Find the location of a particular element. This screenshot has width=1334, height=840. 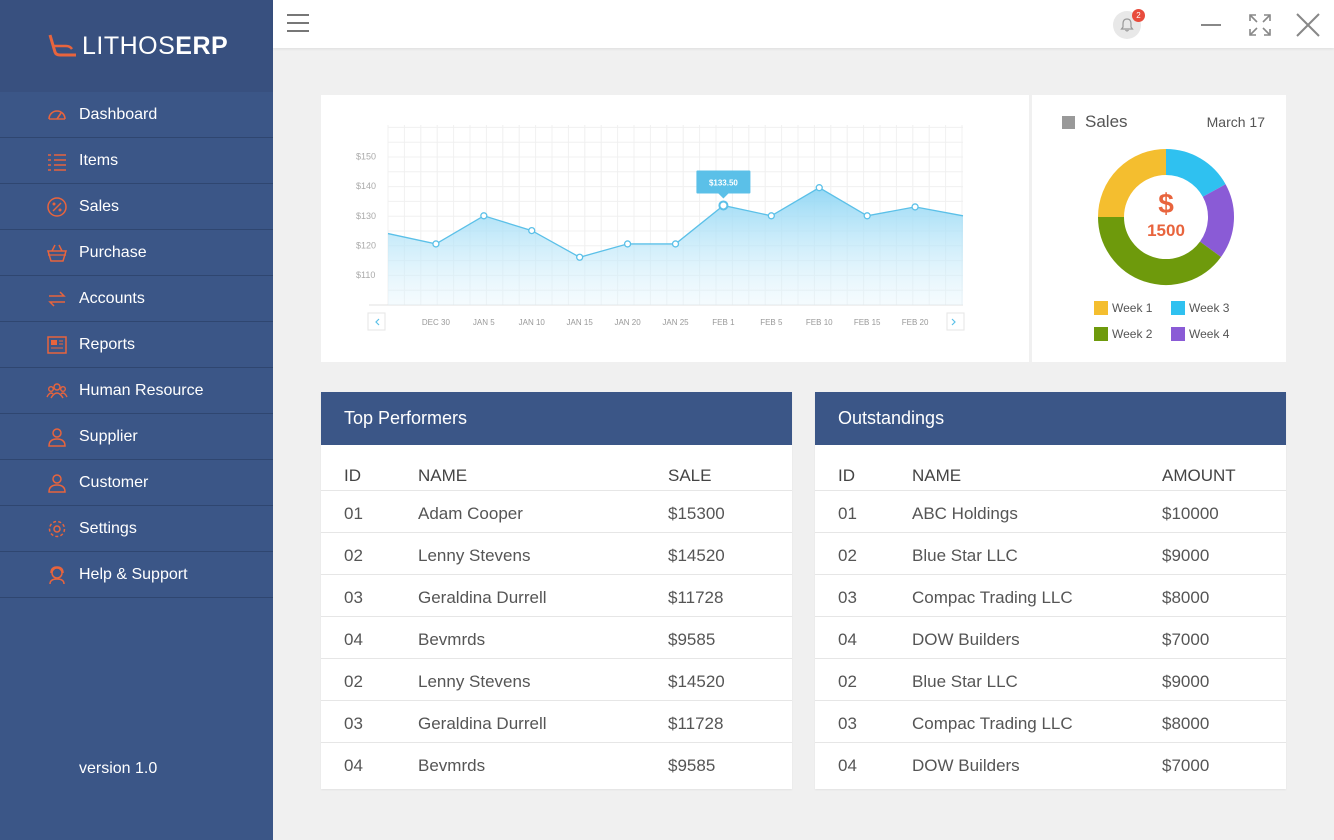

legend-label: Week 4 is located at coordinates (1209, 334).